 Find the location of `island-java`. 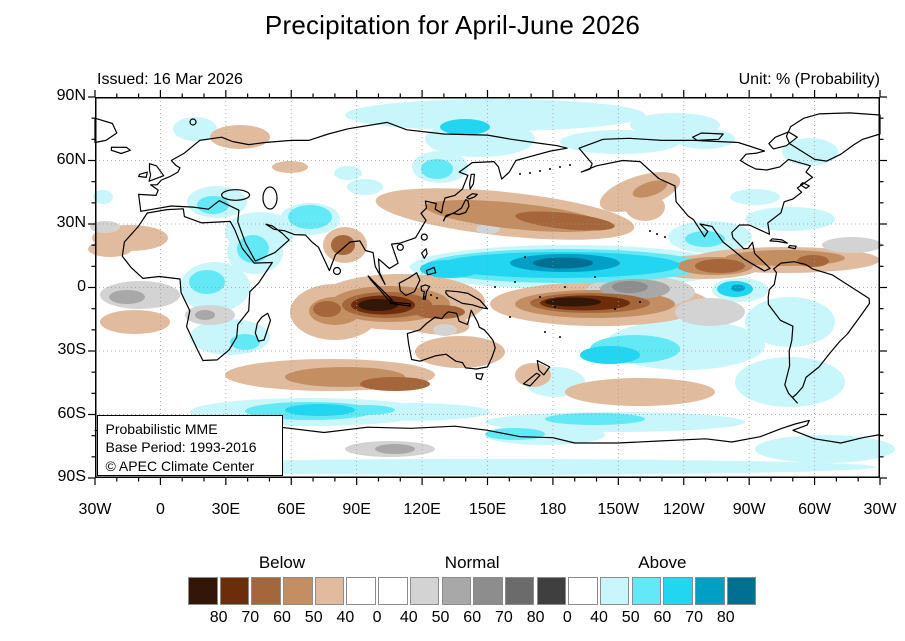

island-java is located at coordinates (400, 304).